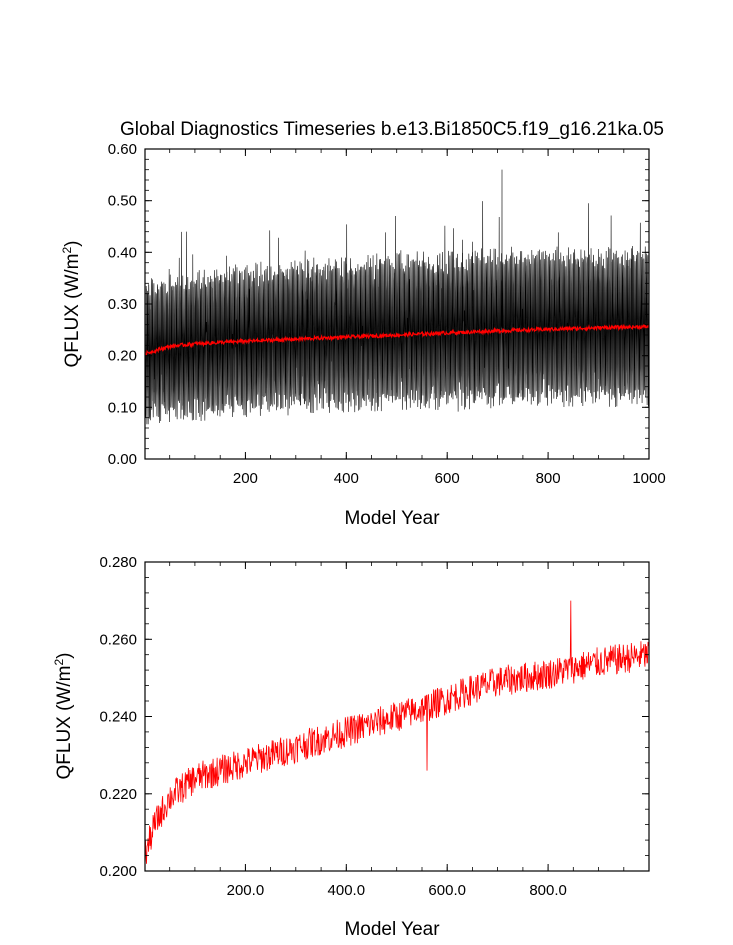 This screenshot has width=733, height=945. I want to click on y-tick-label: 0.20, so click(122, 356).